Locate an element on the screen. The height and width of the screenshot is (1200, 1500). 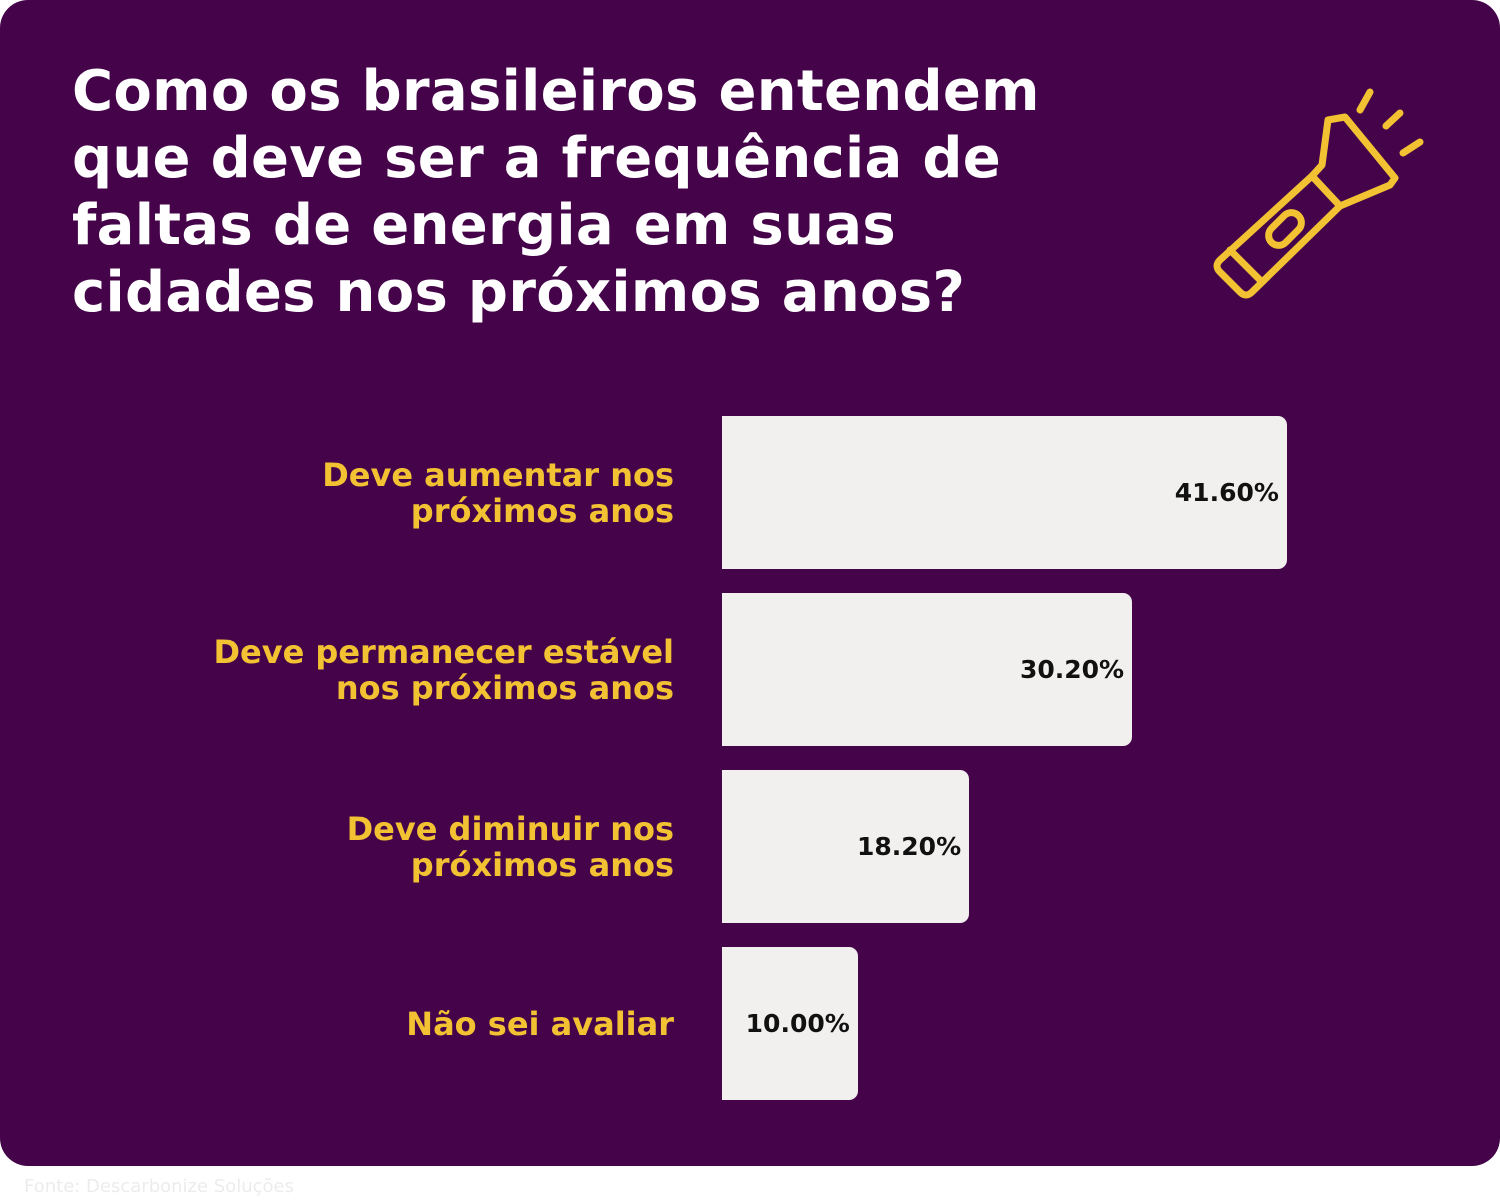
bar: 18.20% is located at coordinates (846, 846).